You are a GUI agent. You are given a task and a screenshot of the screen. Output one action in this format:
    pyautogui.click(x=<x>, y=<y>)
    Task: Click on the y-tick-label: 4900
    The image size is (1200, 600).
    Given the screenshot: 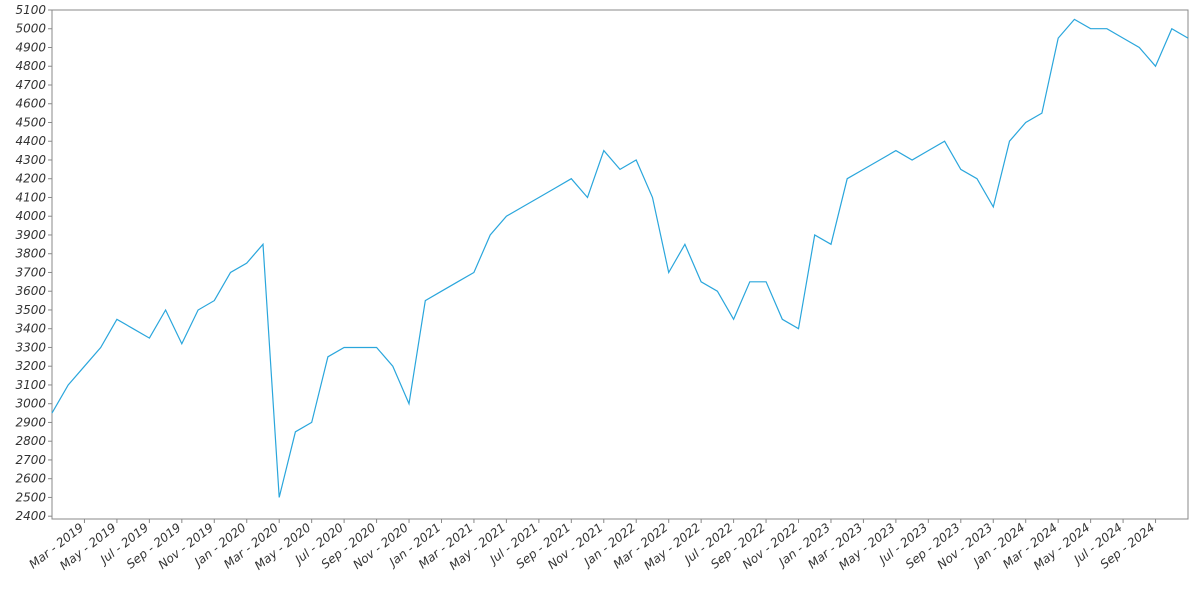 What is the action you would take?
    pyautogui.click(x=30, y=47)
    